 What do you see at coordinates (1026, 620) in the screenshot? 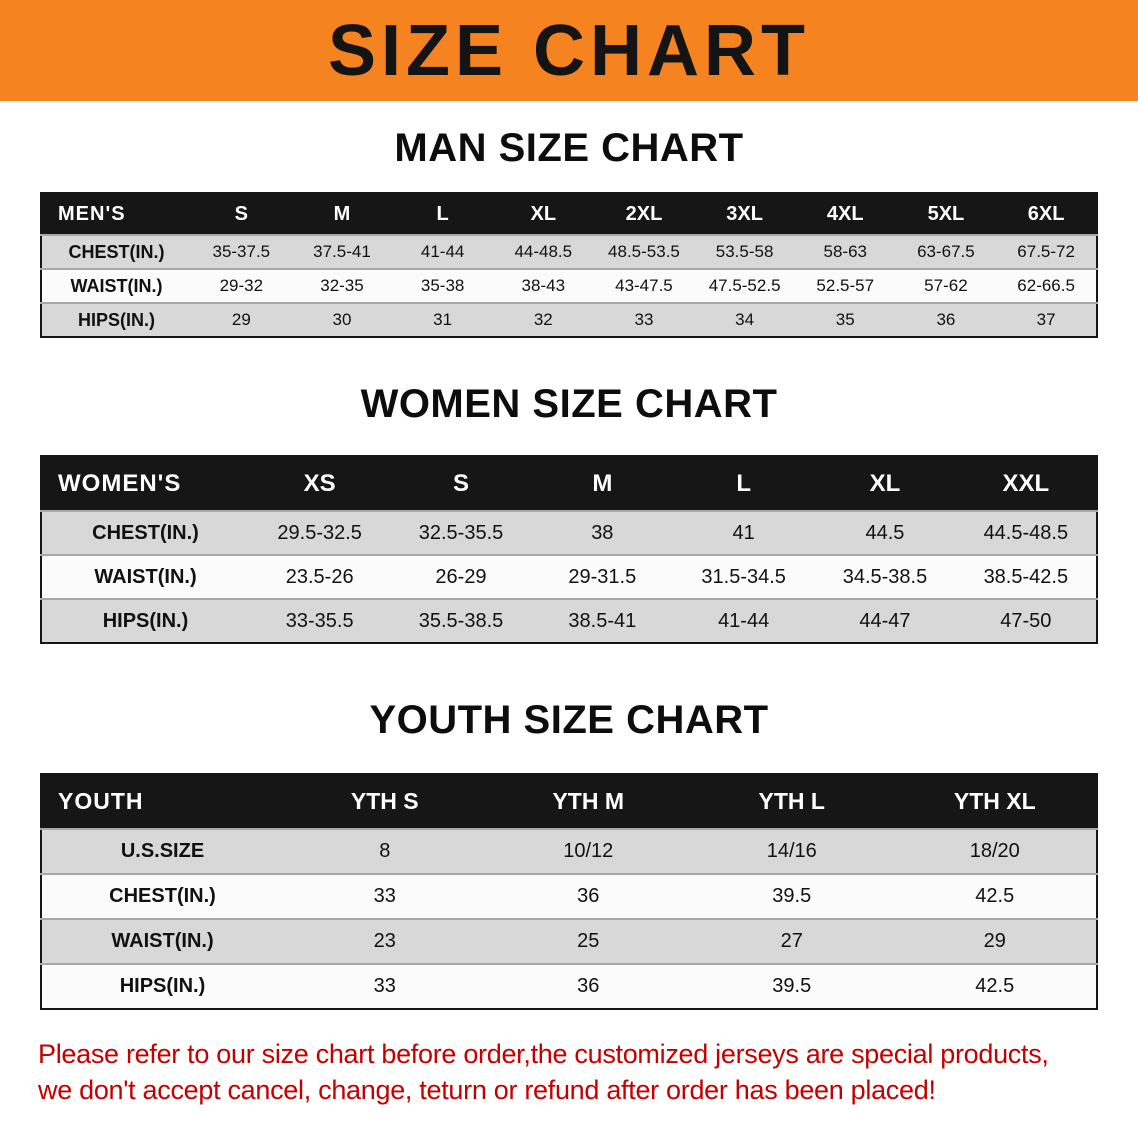
I see `table-cell: 47-50` at bounding box center [1026, 620].